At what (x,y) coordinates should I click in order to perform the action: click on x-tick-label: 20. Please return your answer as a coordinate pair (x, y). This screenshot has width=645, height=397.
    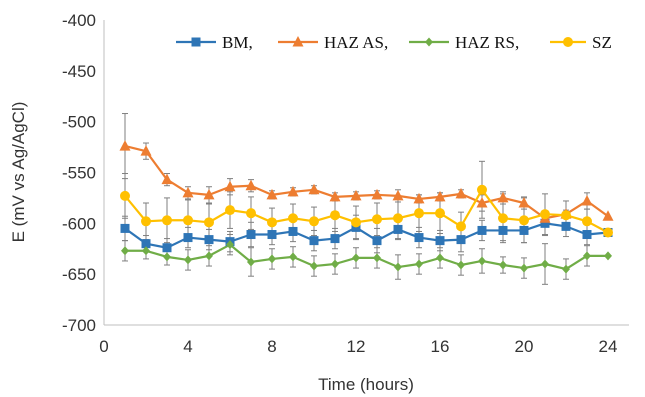
    Looking at the image, I should click on (524, 346).